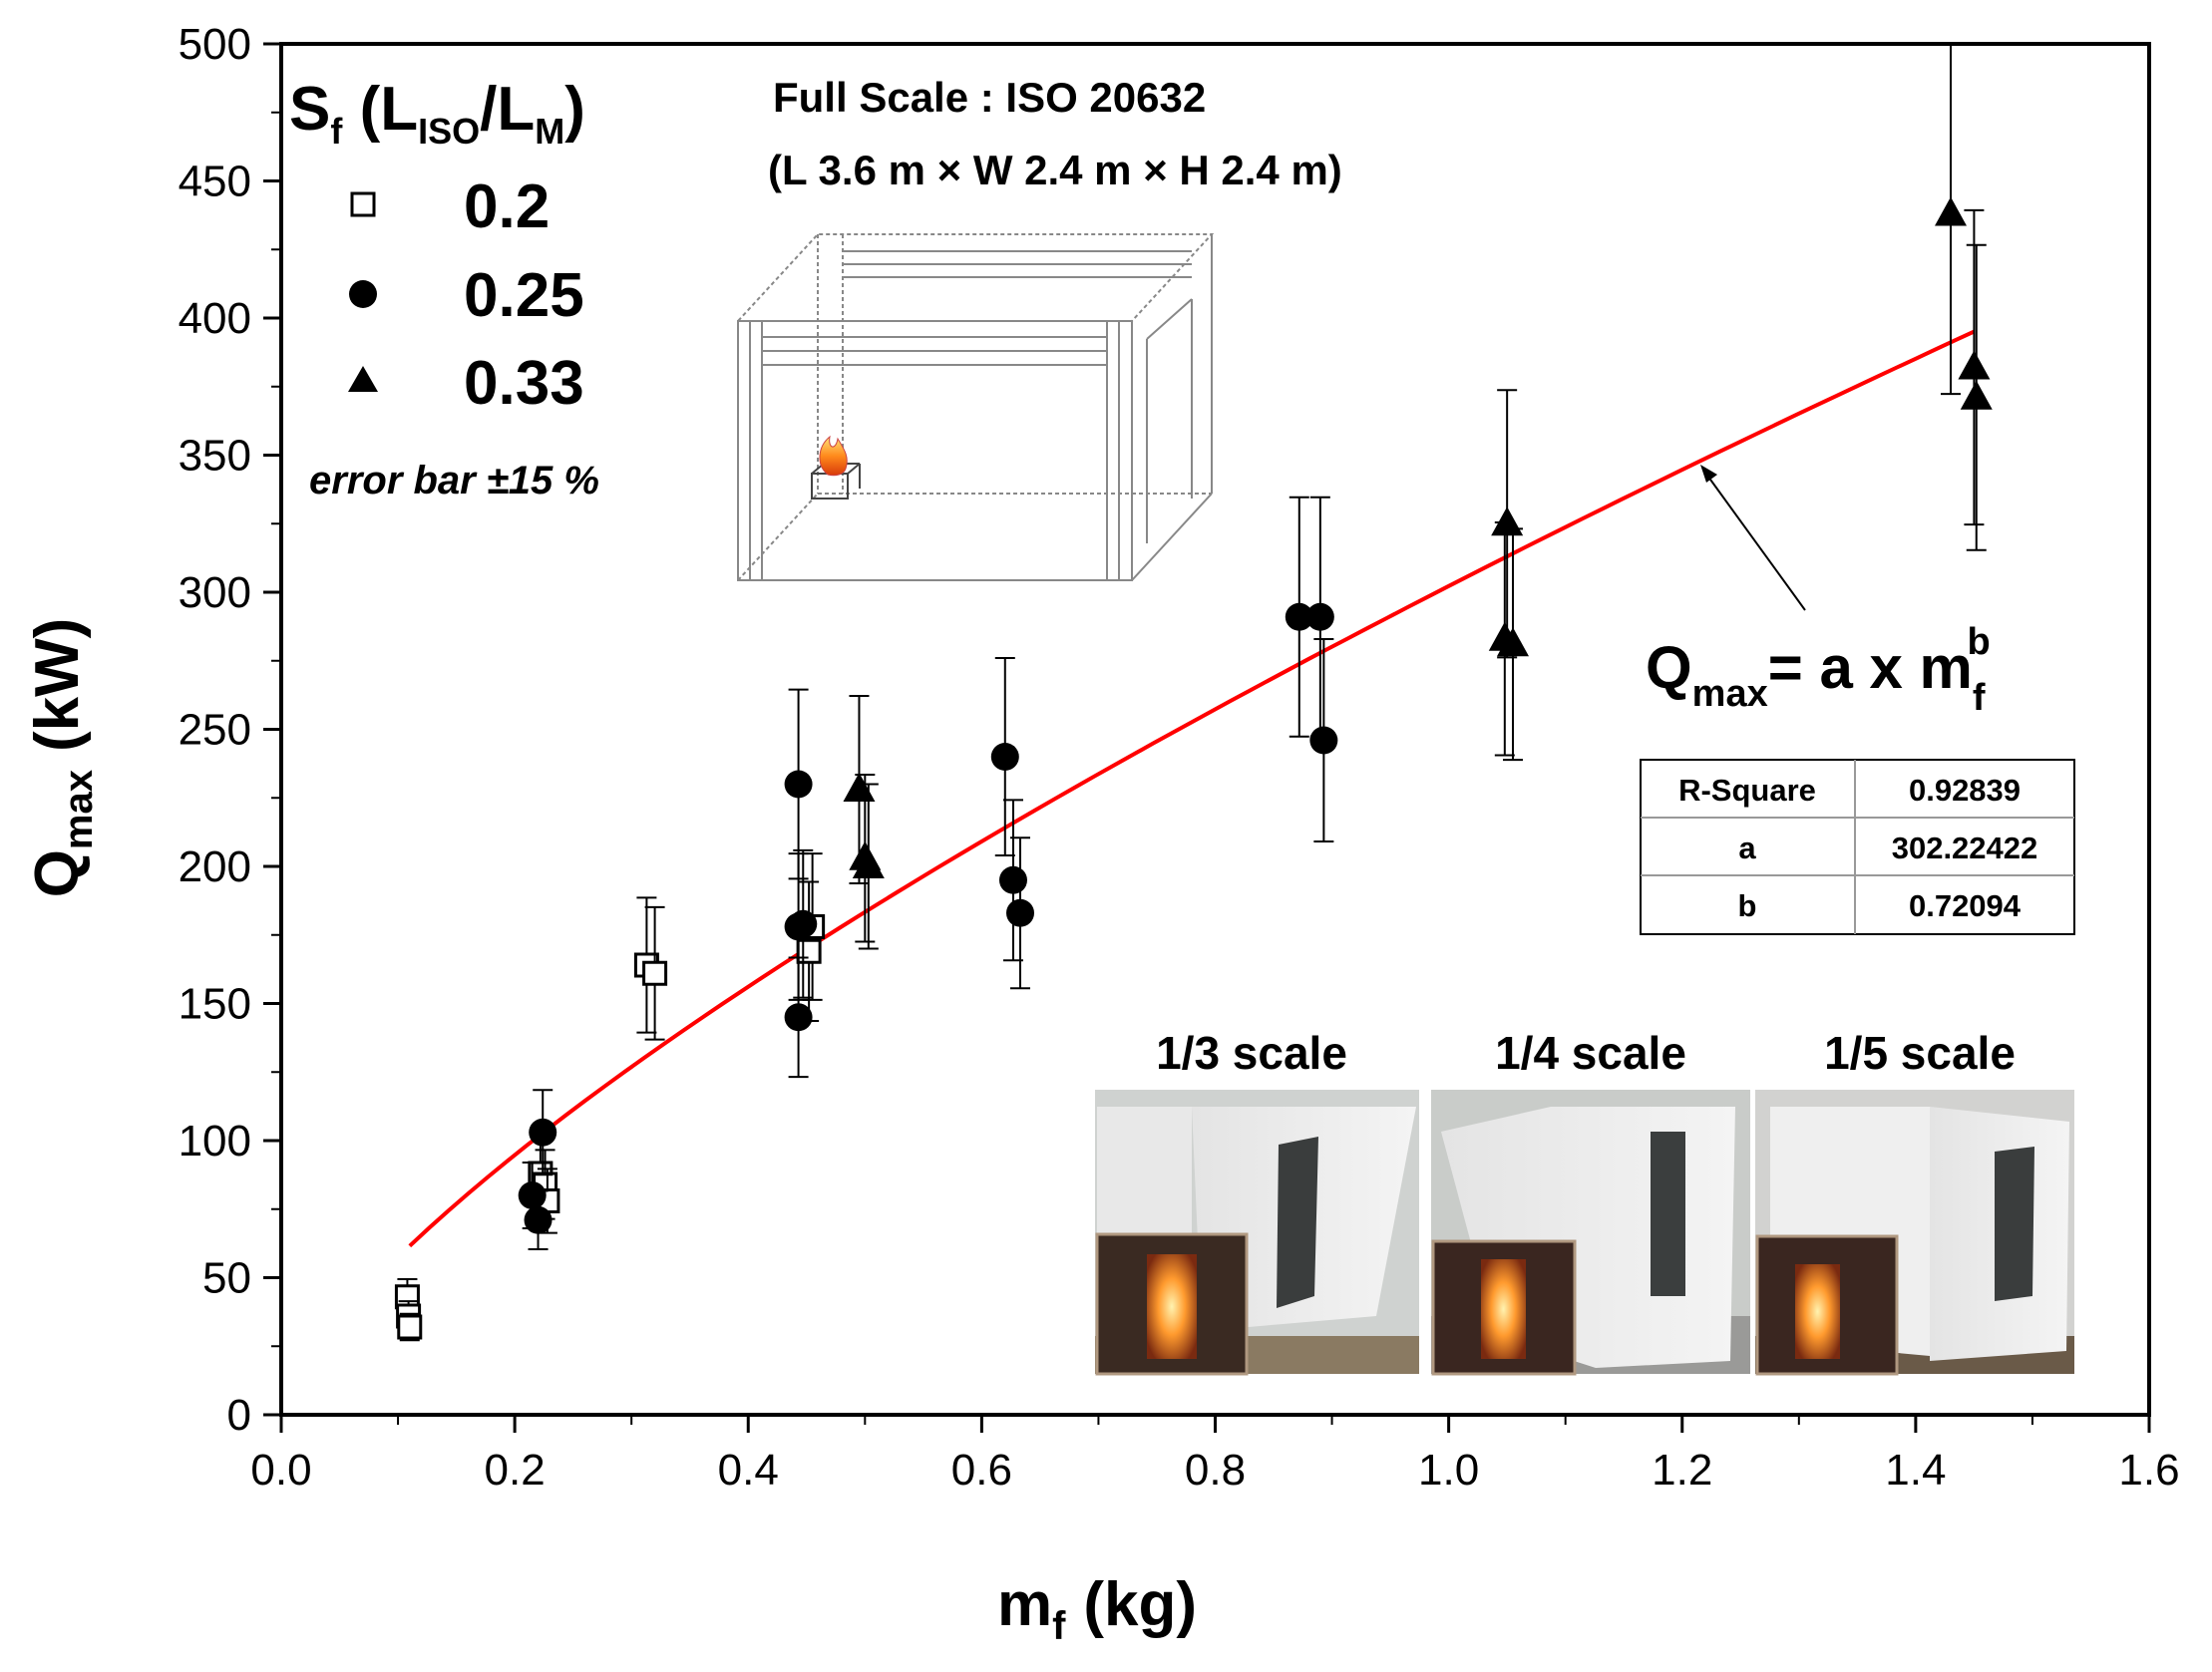  What do you see at coordinates (1915, 1471) in the screenshot?
I see `x-tick-label: 1.4` at bounding box center [1915, 1471].